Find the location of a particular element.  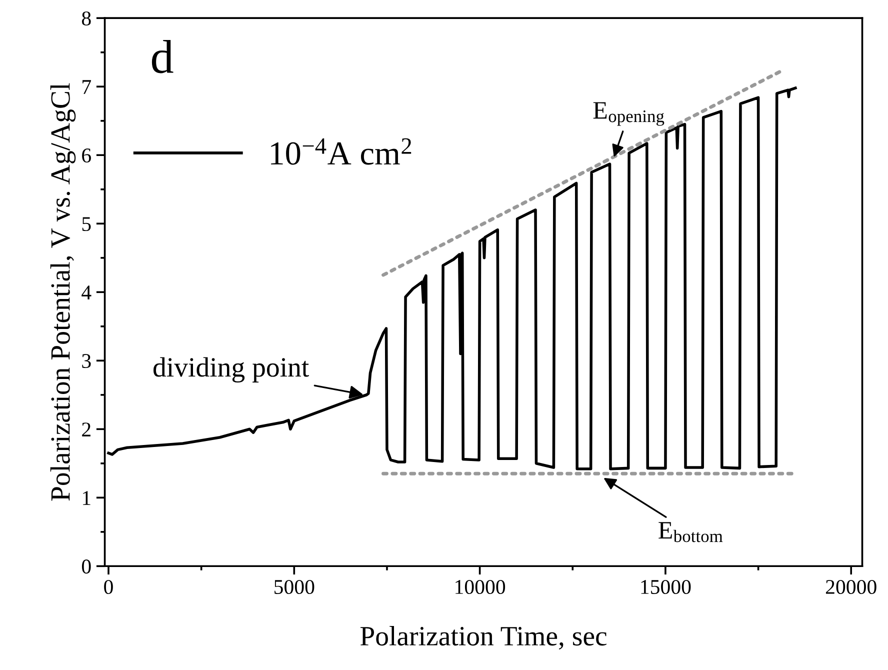

y-tick-label: 1 is located at coordinates (86, 498).